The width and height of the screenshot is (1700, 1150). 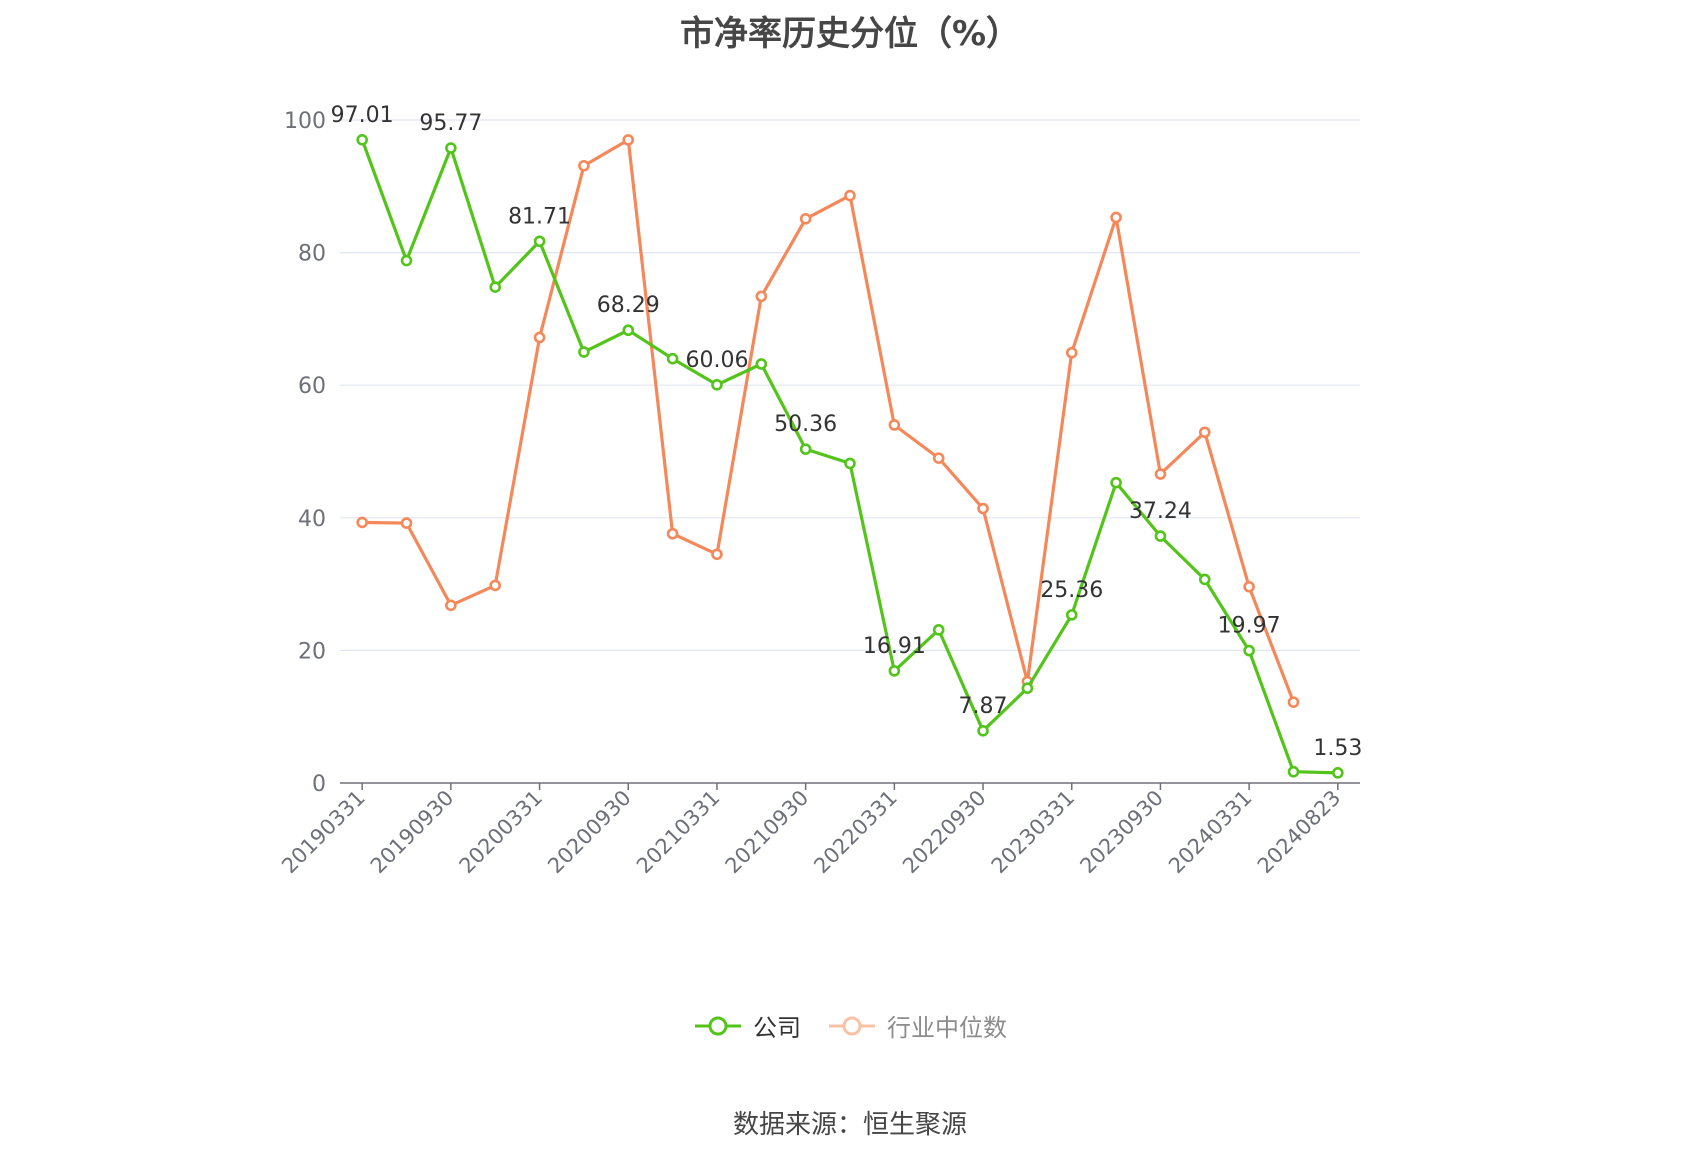 What do you see at coordinates (947, 1028) in the screenshot?
I see `legend-label-industry: 行业中位数` at bounding box center [947, 1028].